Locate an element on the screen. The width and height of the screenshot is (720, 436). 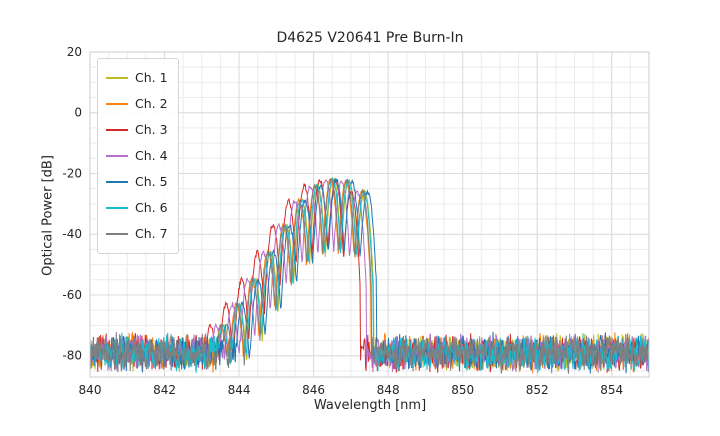
legend-item-ch-2: Ch. 2 is located at coordinates (137, 104).